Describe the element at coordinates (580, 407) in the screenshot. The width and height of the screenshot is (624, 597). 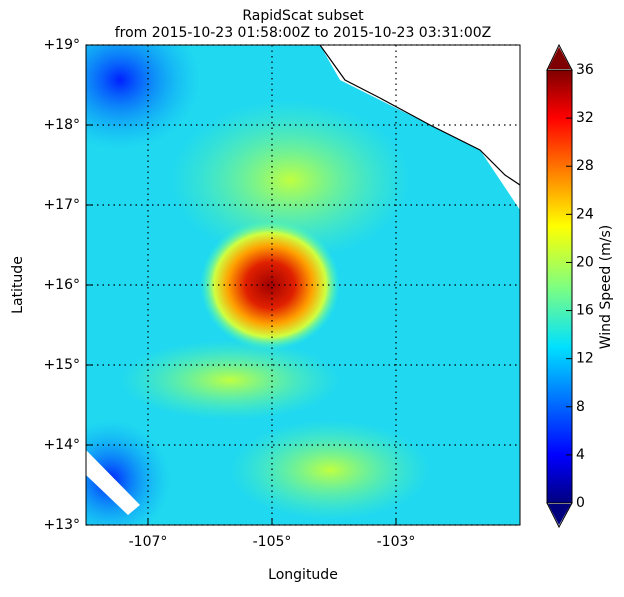
I see `colorbar-tick-label: 8` at that location.